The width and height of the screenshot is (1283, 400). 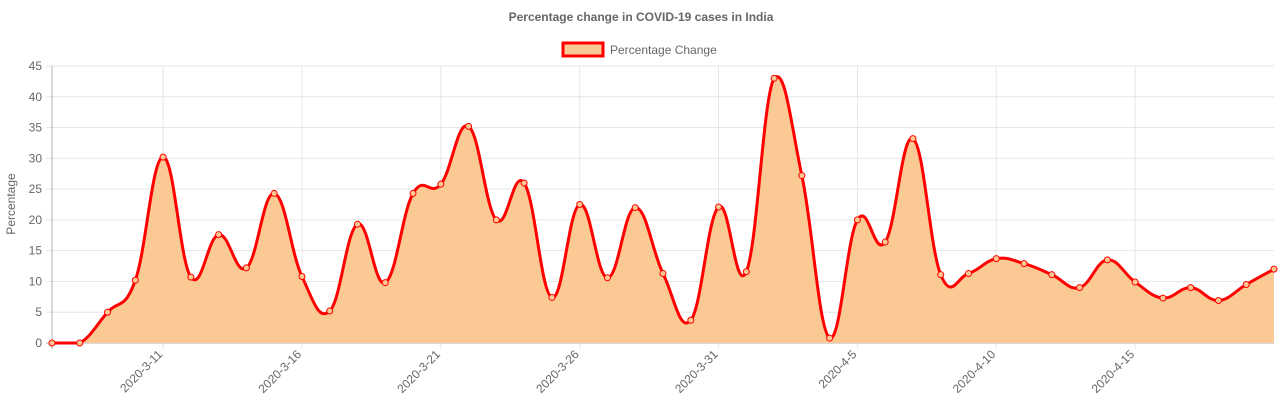 What do you see at coordinates (36, 220) in the screenshot?
I see `y-tick-label: 20` at bounding box center [36, 220].